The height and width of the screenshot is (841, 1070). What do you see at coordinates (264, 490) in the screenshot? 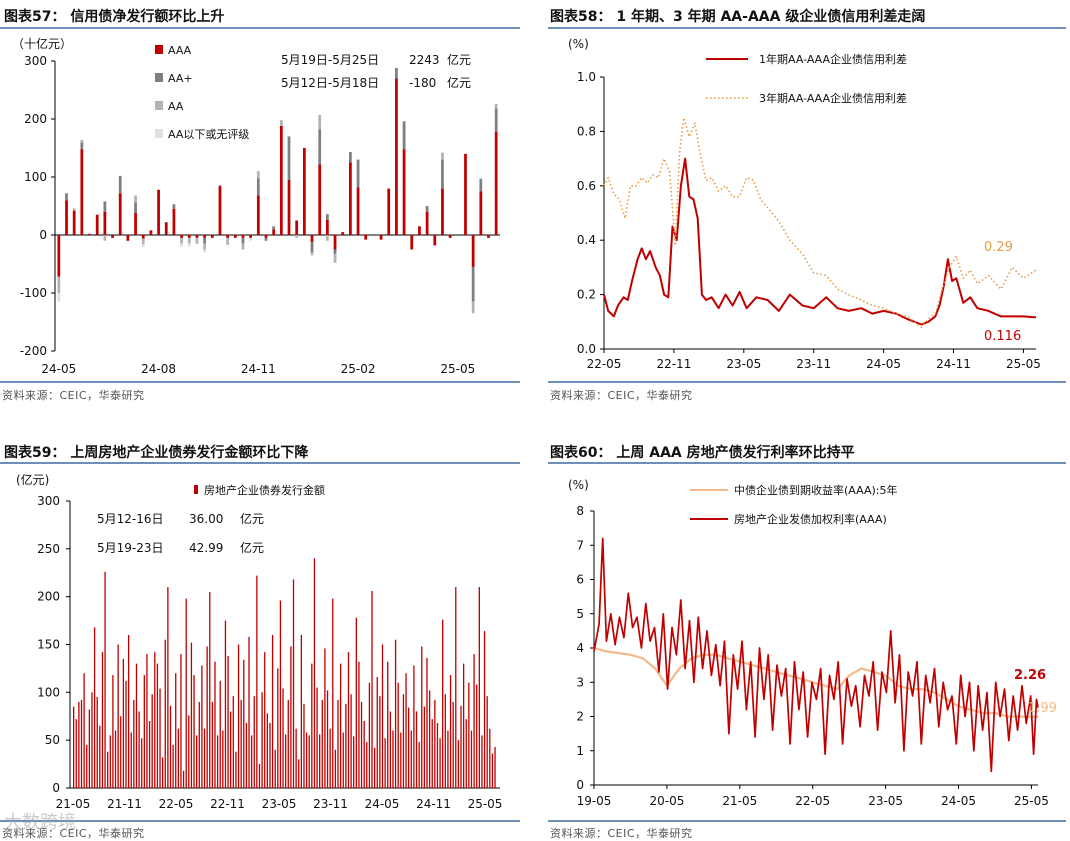
I see `legend-label-realestate: 房地产企业债券发行金额` at bounding box center [264, 490].